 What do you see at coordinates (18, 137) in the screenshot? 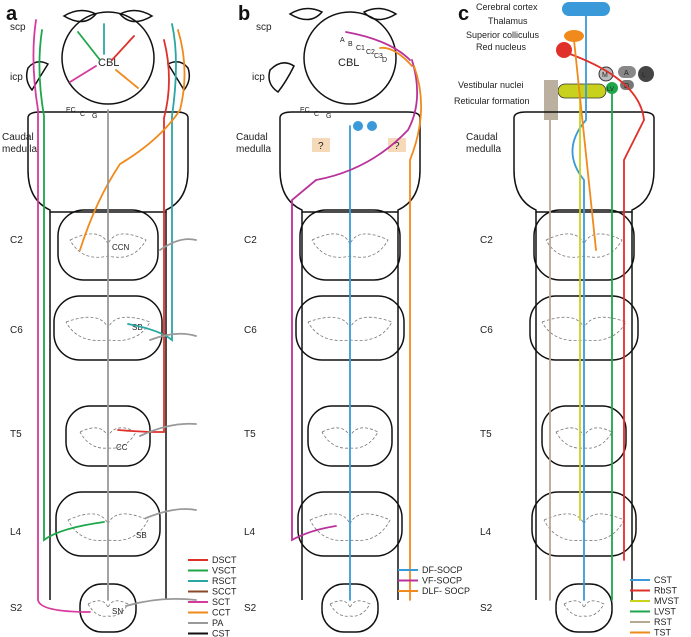
I see `panel-a-caudal: Caudal` at bounding box center [18, 137].